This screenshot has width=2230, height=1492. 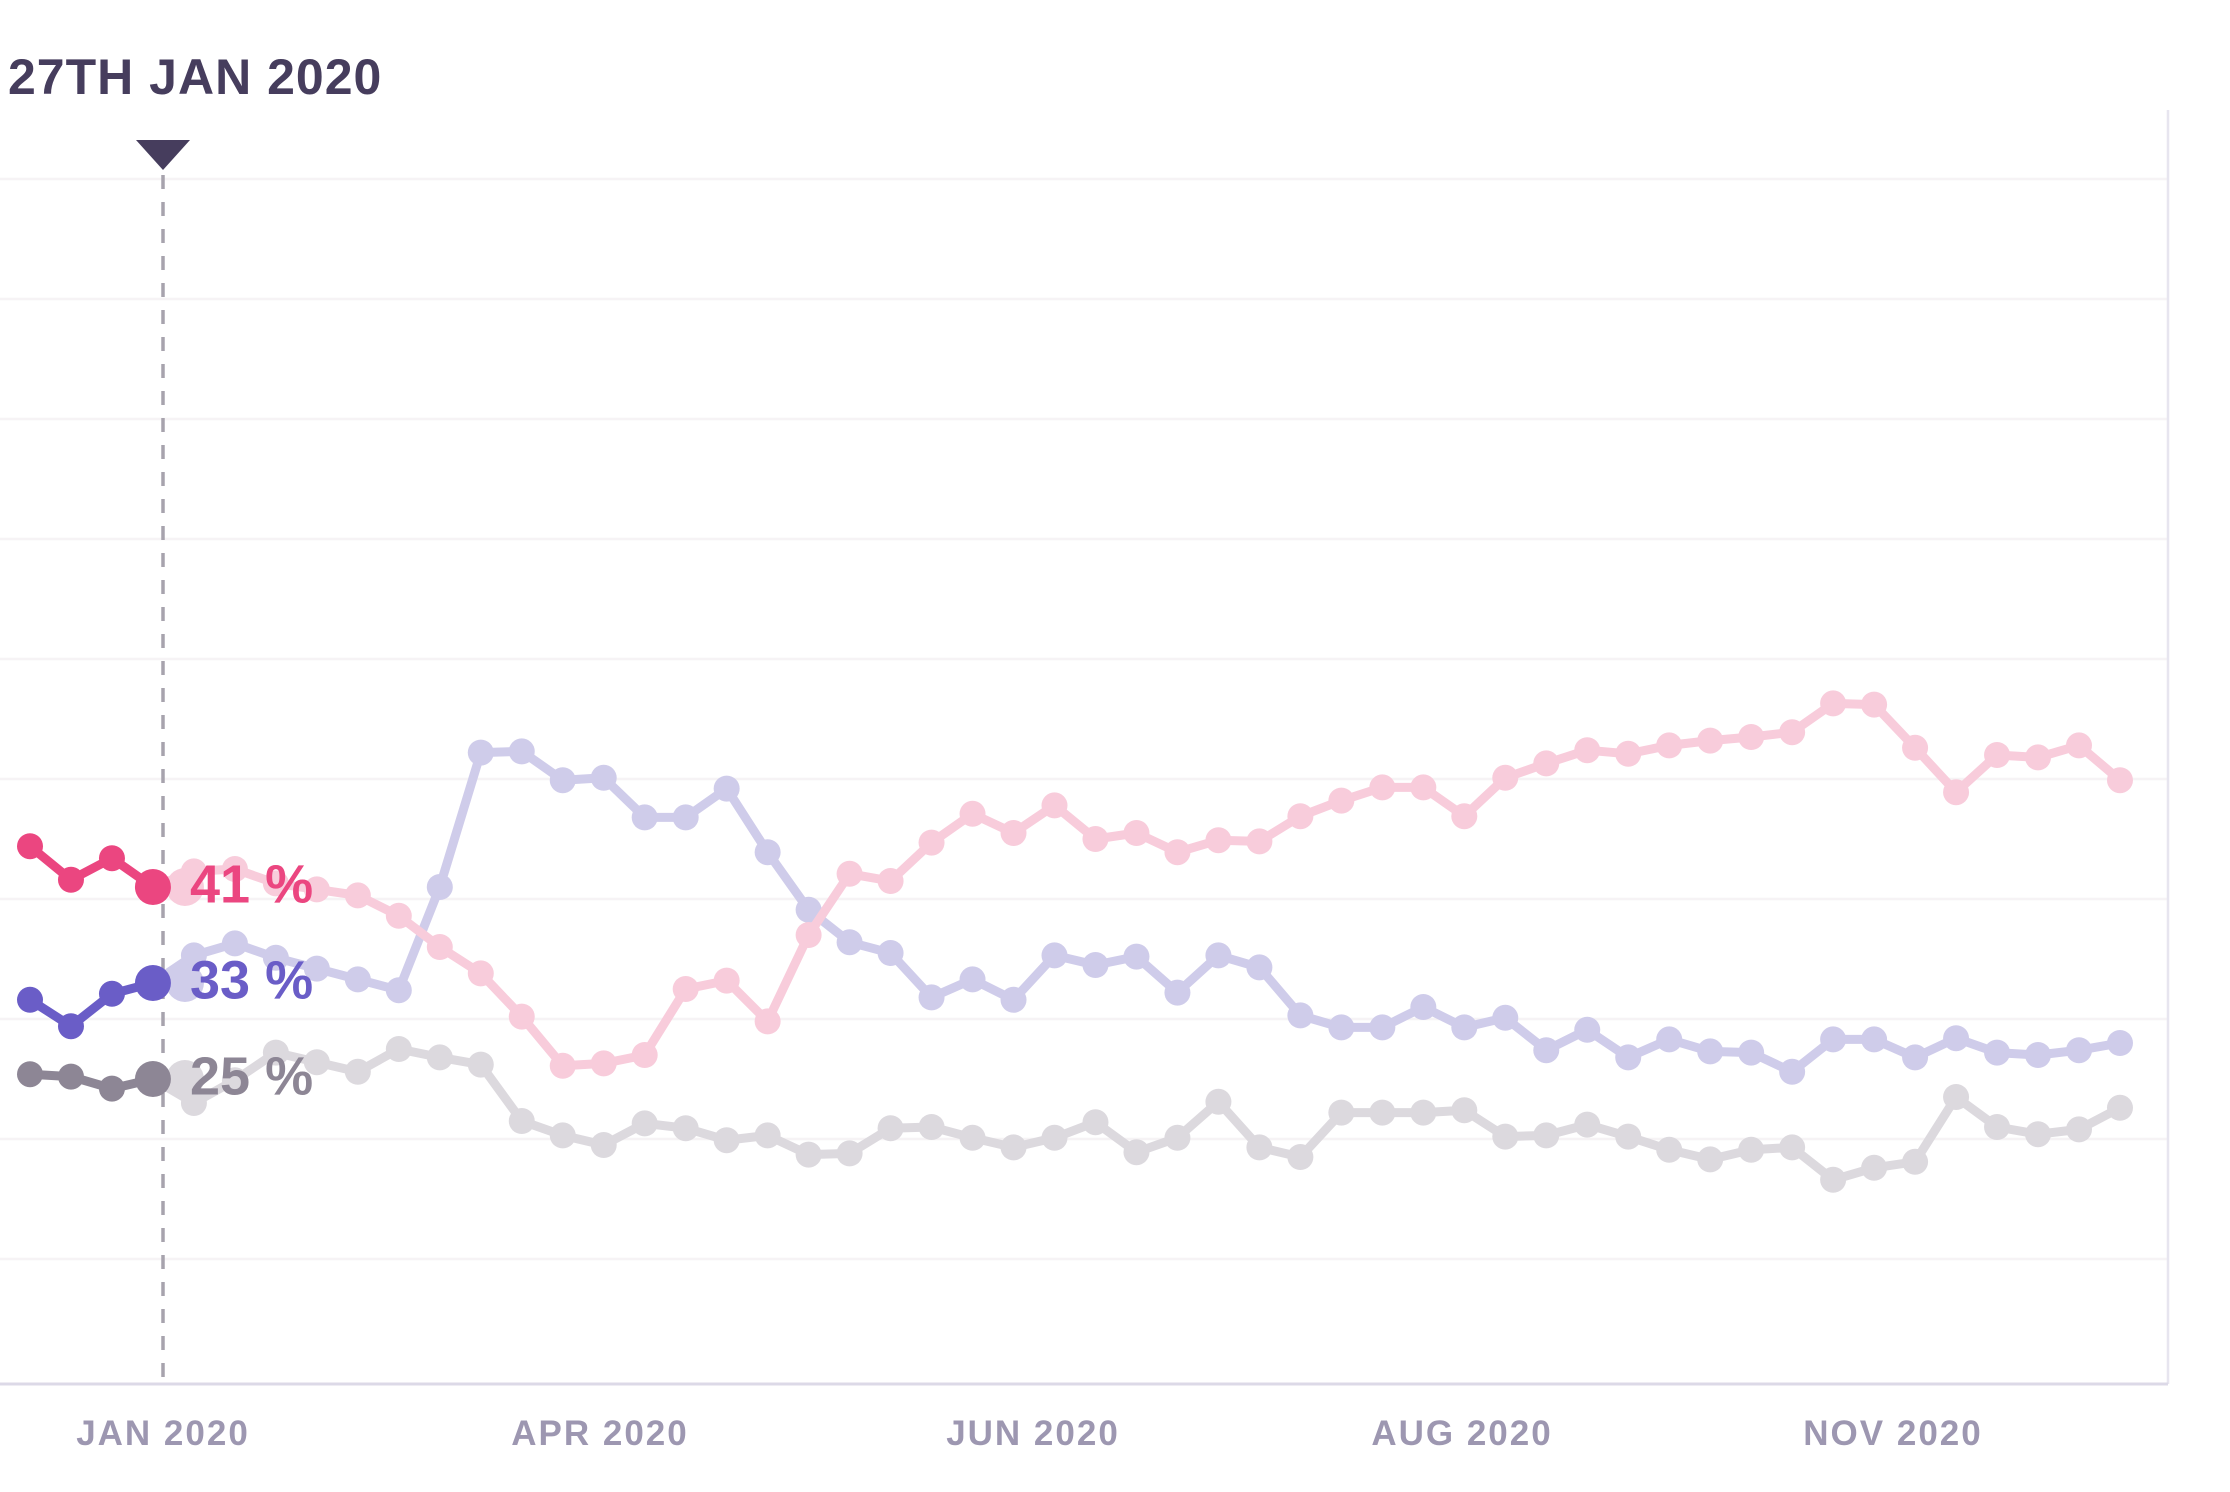 What do you see at coordinates (1893, 1433) in the screenshot?
I see `x-axis-tick-label-nov: NOV 2020` at bounding box center [1893, 1433].